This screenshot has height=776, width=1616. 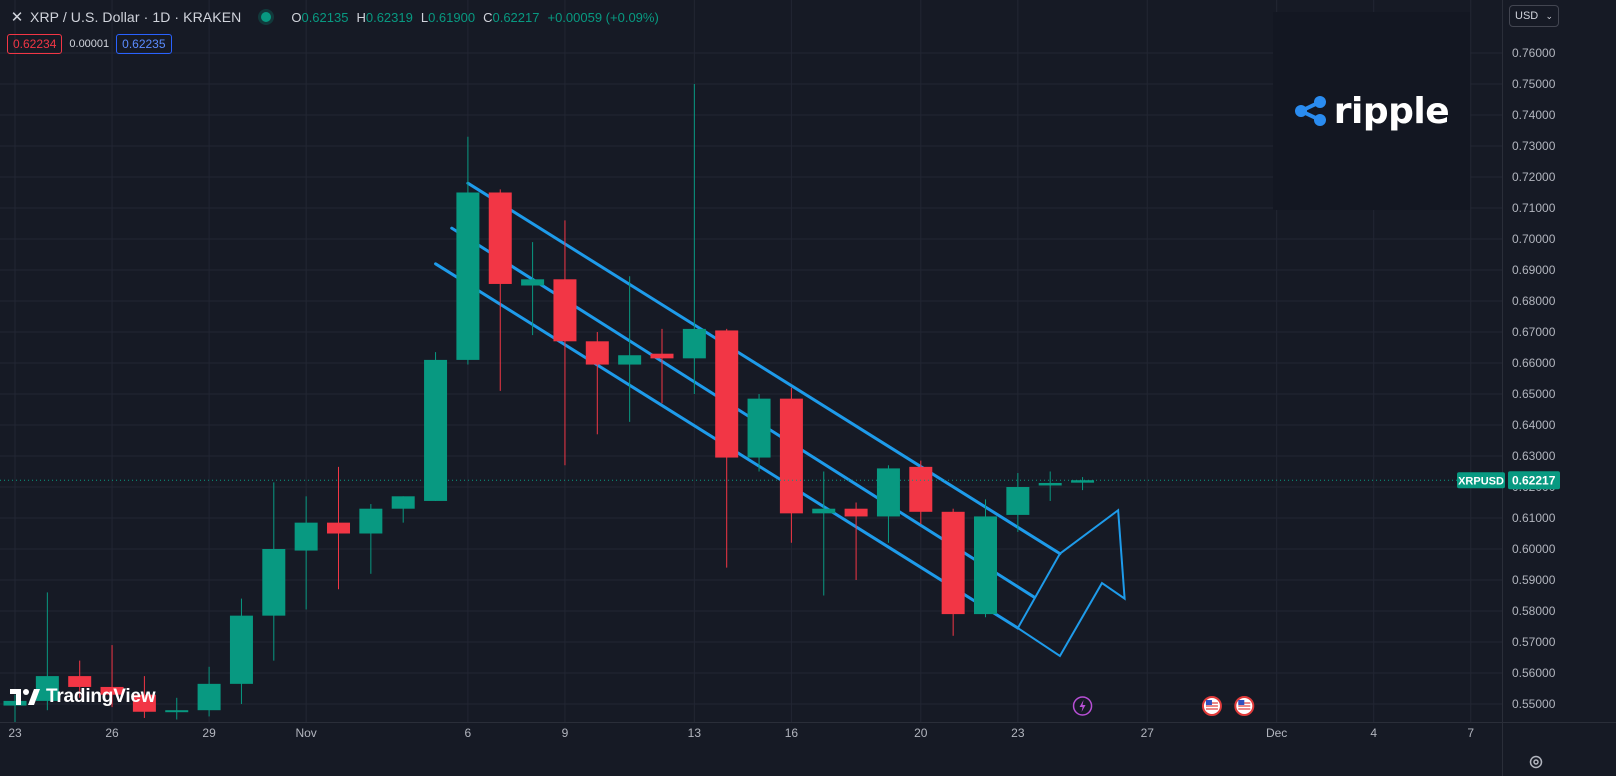 I want to click on currency-label: USD, so click(x=1527, y=16).